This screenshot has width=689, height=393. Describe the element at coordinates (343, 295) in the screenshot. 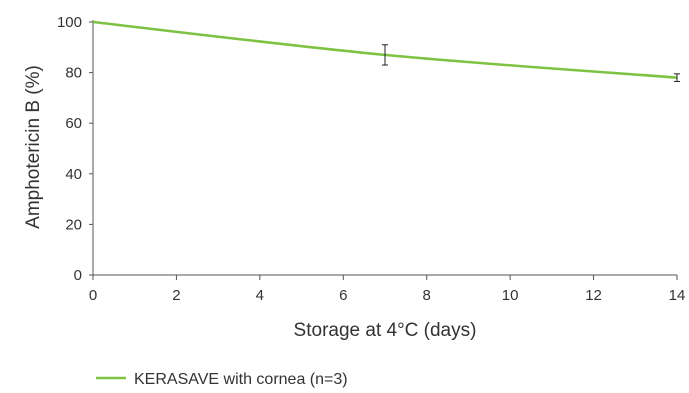

I see `x-tick-label: 6` at that location.